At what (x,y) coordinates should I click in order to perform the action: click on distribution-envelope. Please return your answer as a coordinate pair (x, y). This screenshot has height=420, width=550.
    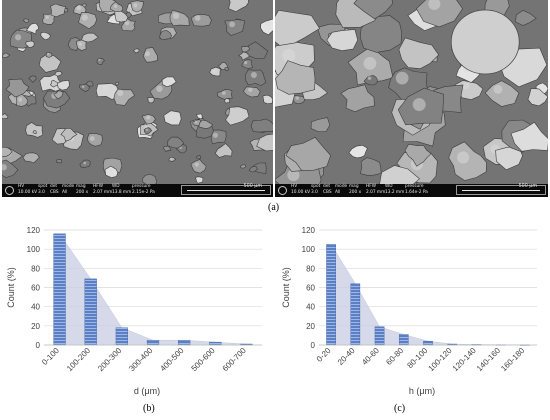
    Looking at the image, I should click on (153, 289).